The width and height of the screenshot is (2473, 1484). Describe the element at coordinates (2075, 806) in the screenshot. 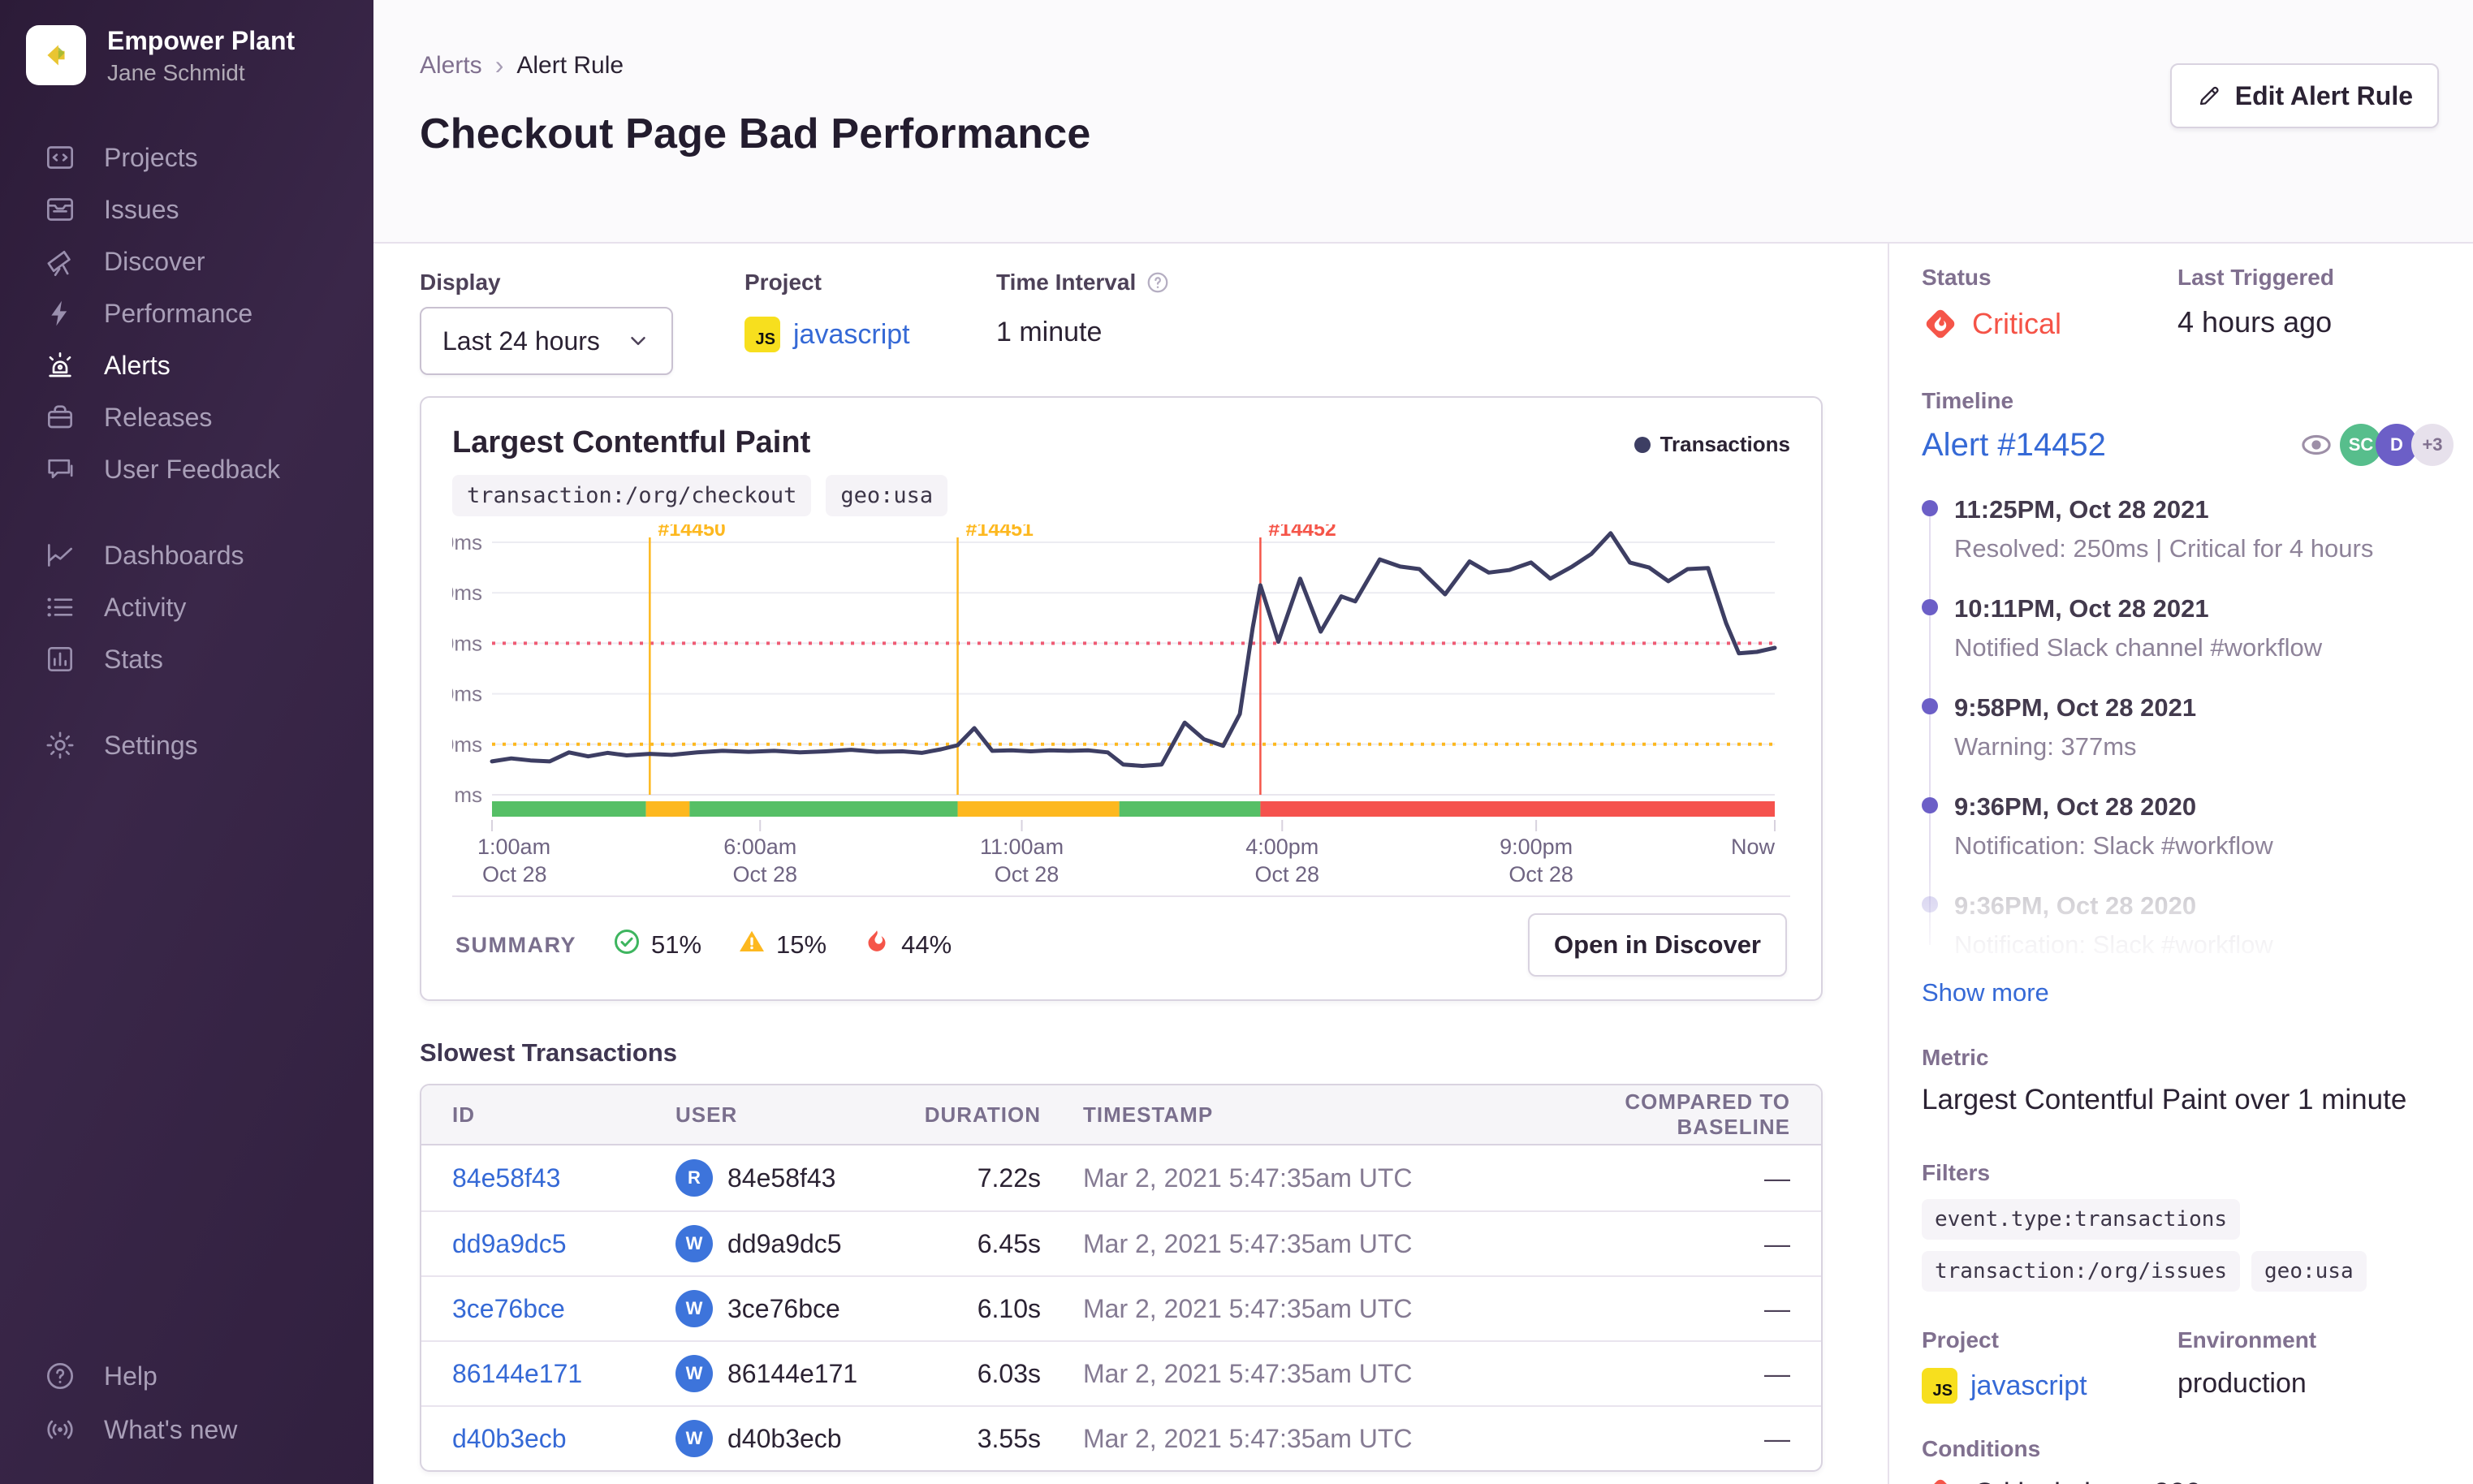

I see `timeline-event-time: 9:36PM, Oct 28 2020` at that location.